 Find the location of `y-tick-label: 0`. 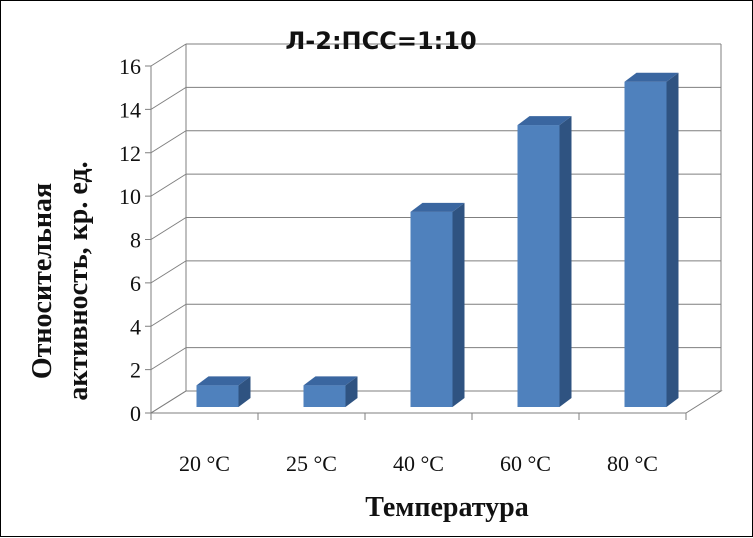

y-tick-label: 0 is located at coordinates (135, 413).